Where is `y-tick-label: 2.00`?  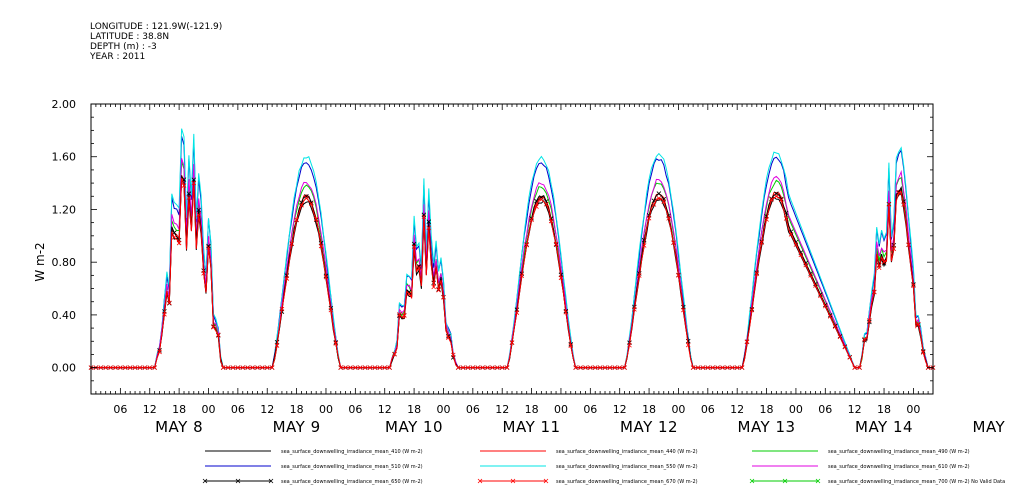
y-tick-label: 2.00 is located at coordinates (64, 104).